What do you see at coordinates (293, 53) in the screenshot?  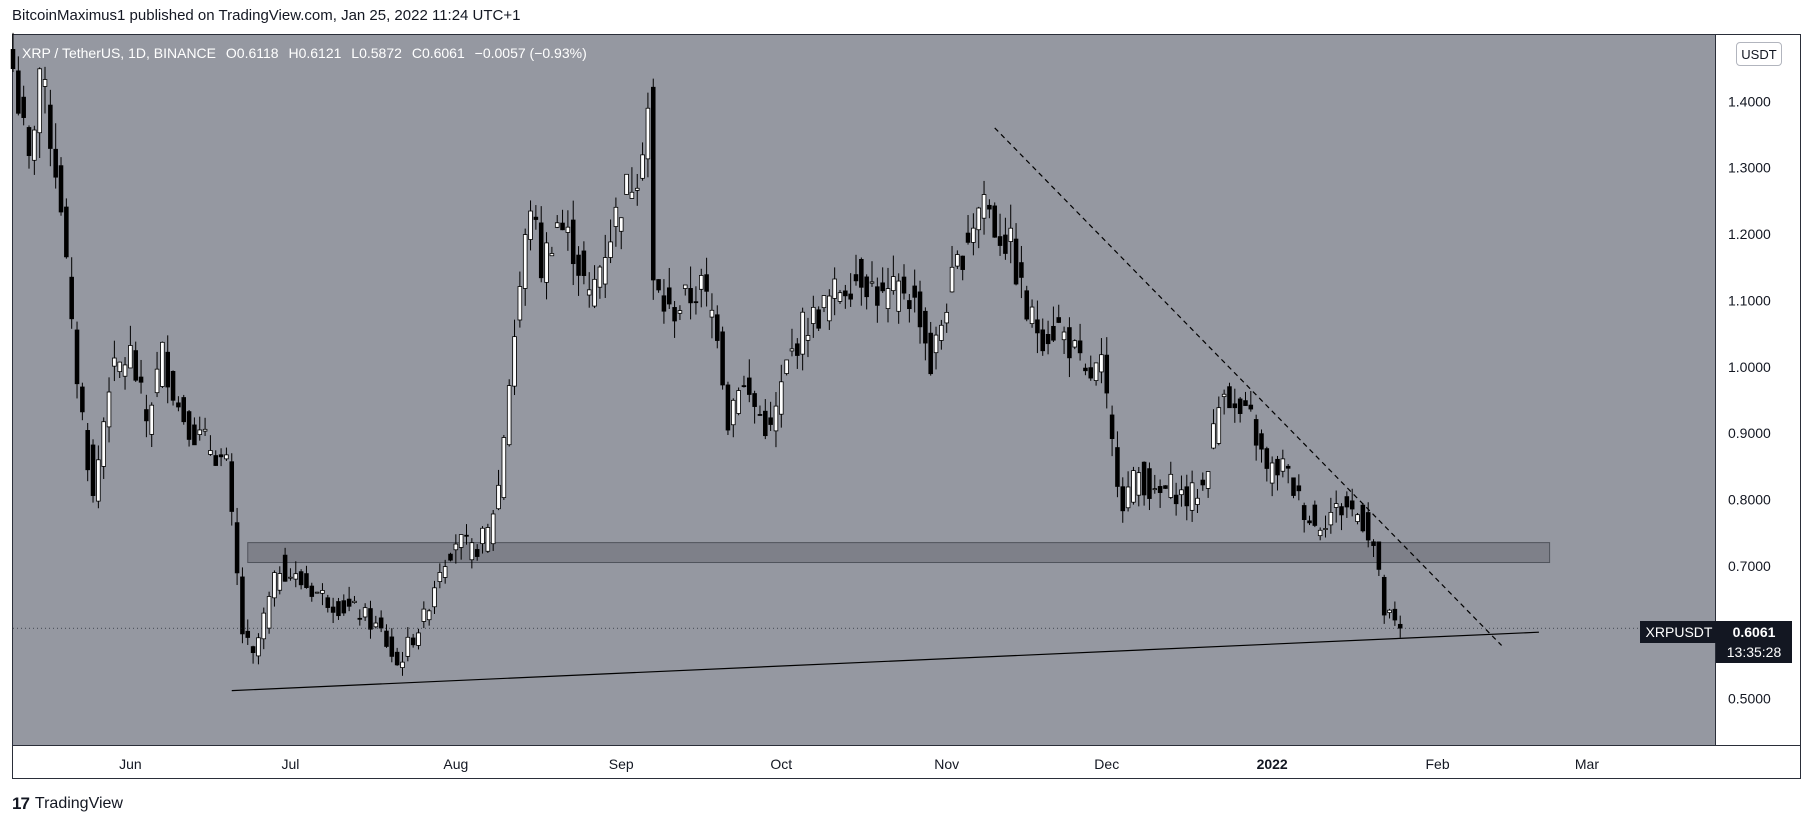 I see `legend-h-label: H` at bounding box center [293, 53].